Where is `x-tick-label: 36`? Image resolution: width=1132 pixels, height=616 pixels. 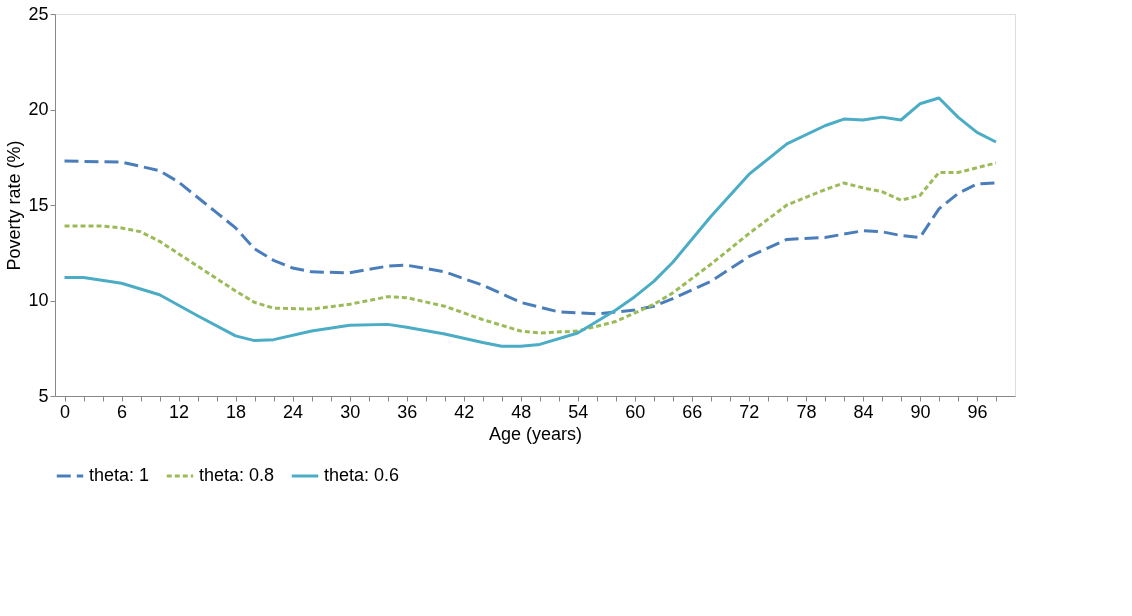 x-tick-label: 36 is located at coordinates (407, 411).